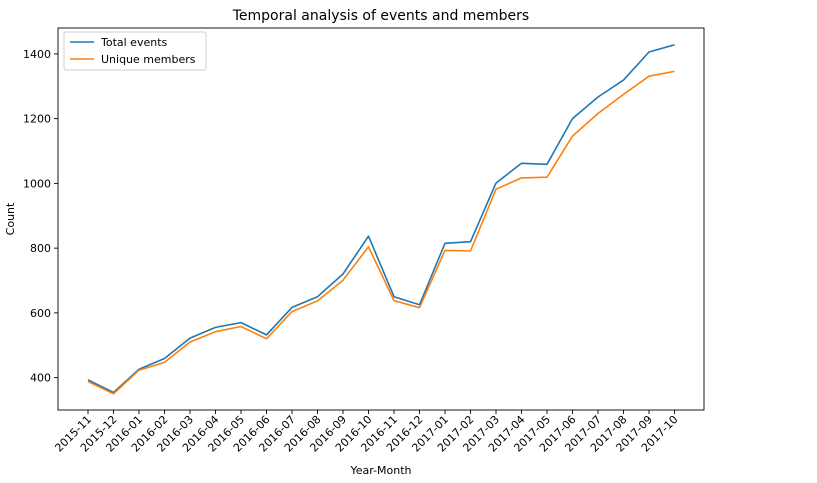  Describe the element at coordinates (10, 218) in the screenshot. I see `y-axis-label: Count` at that location.